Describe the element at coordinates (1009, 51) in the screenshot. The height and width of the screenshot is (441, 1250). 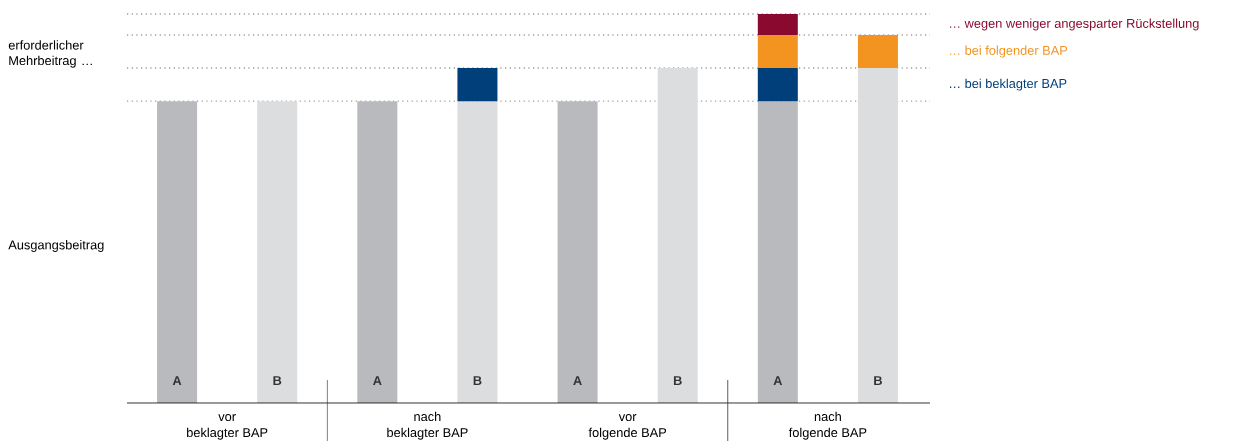
I see `text: … bei folgender BAP` at that location.